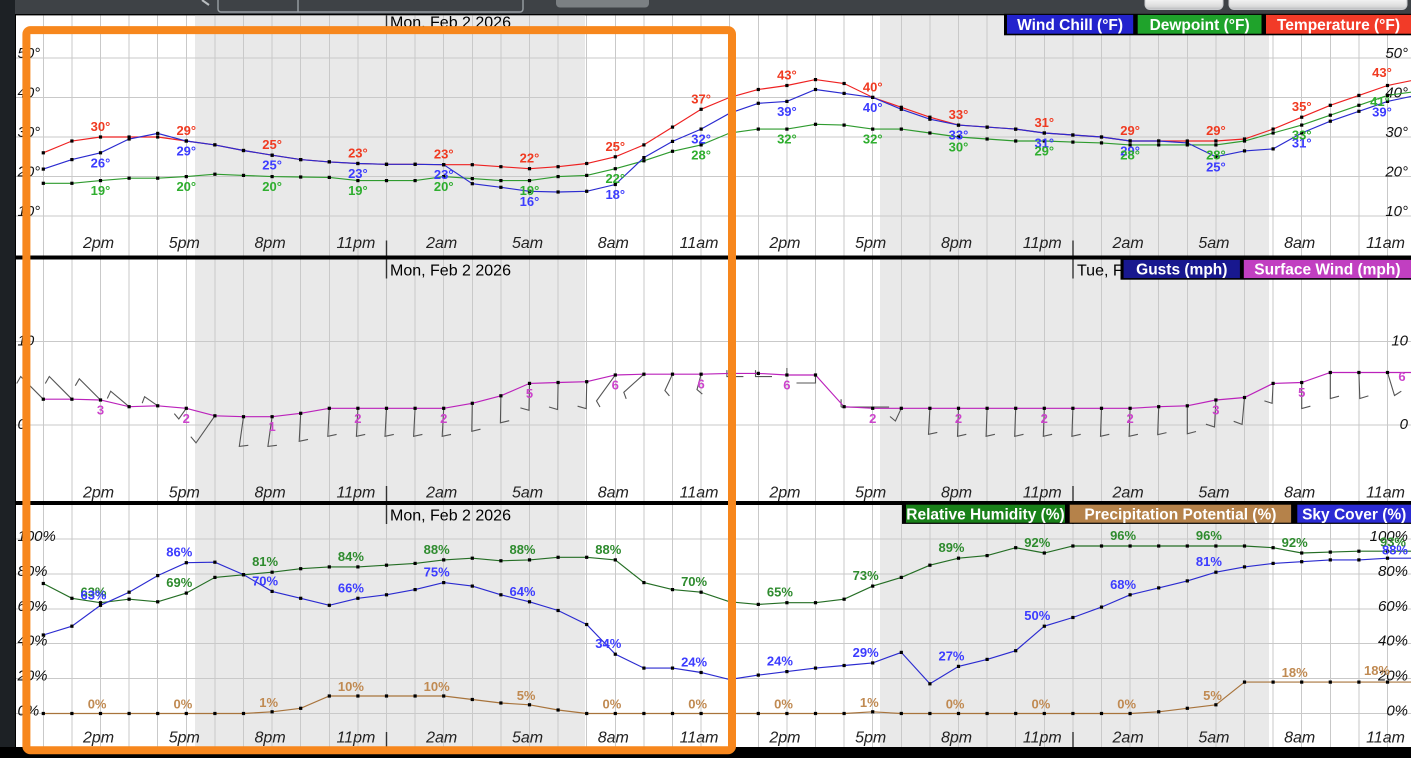 Image resolution: width=1411 pixels, height=758 pixels. Describe the element at coordinates (351, 587) in the screenshot. I see `svg-text: 66%` at that location.